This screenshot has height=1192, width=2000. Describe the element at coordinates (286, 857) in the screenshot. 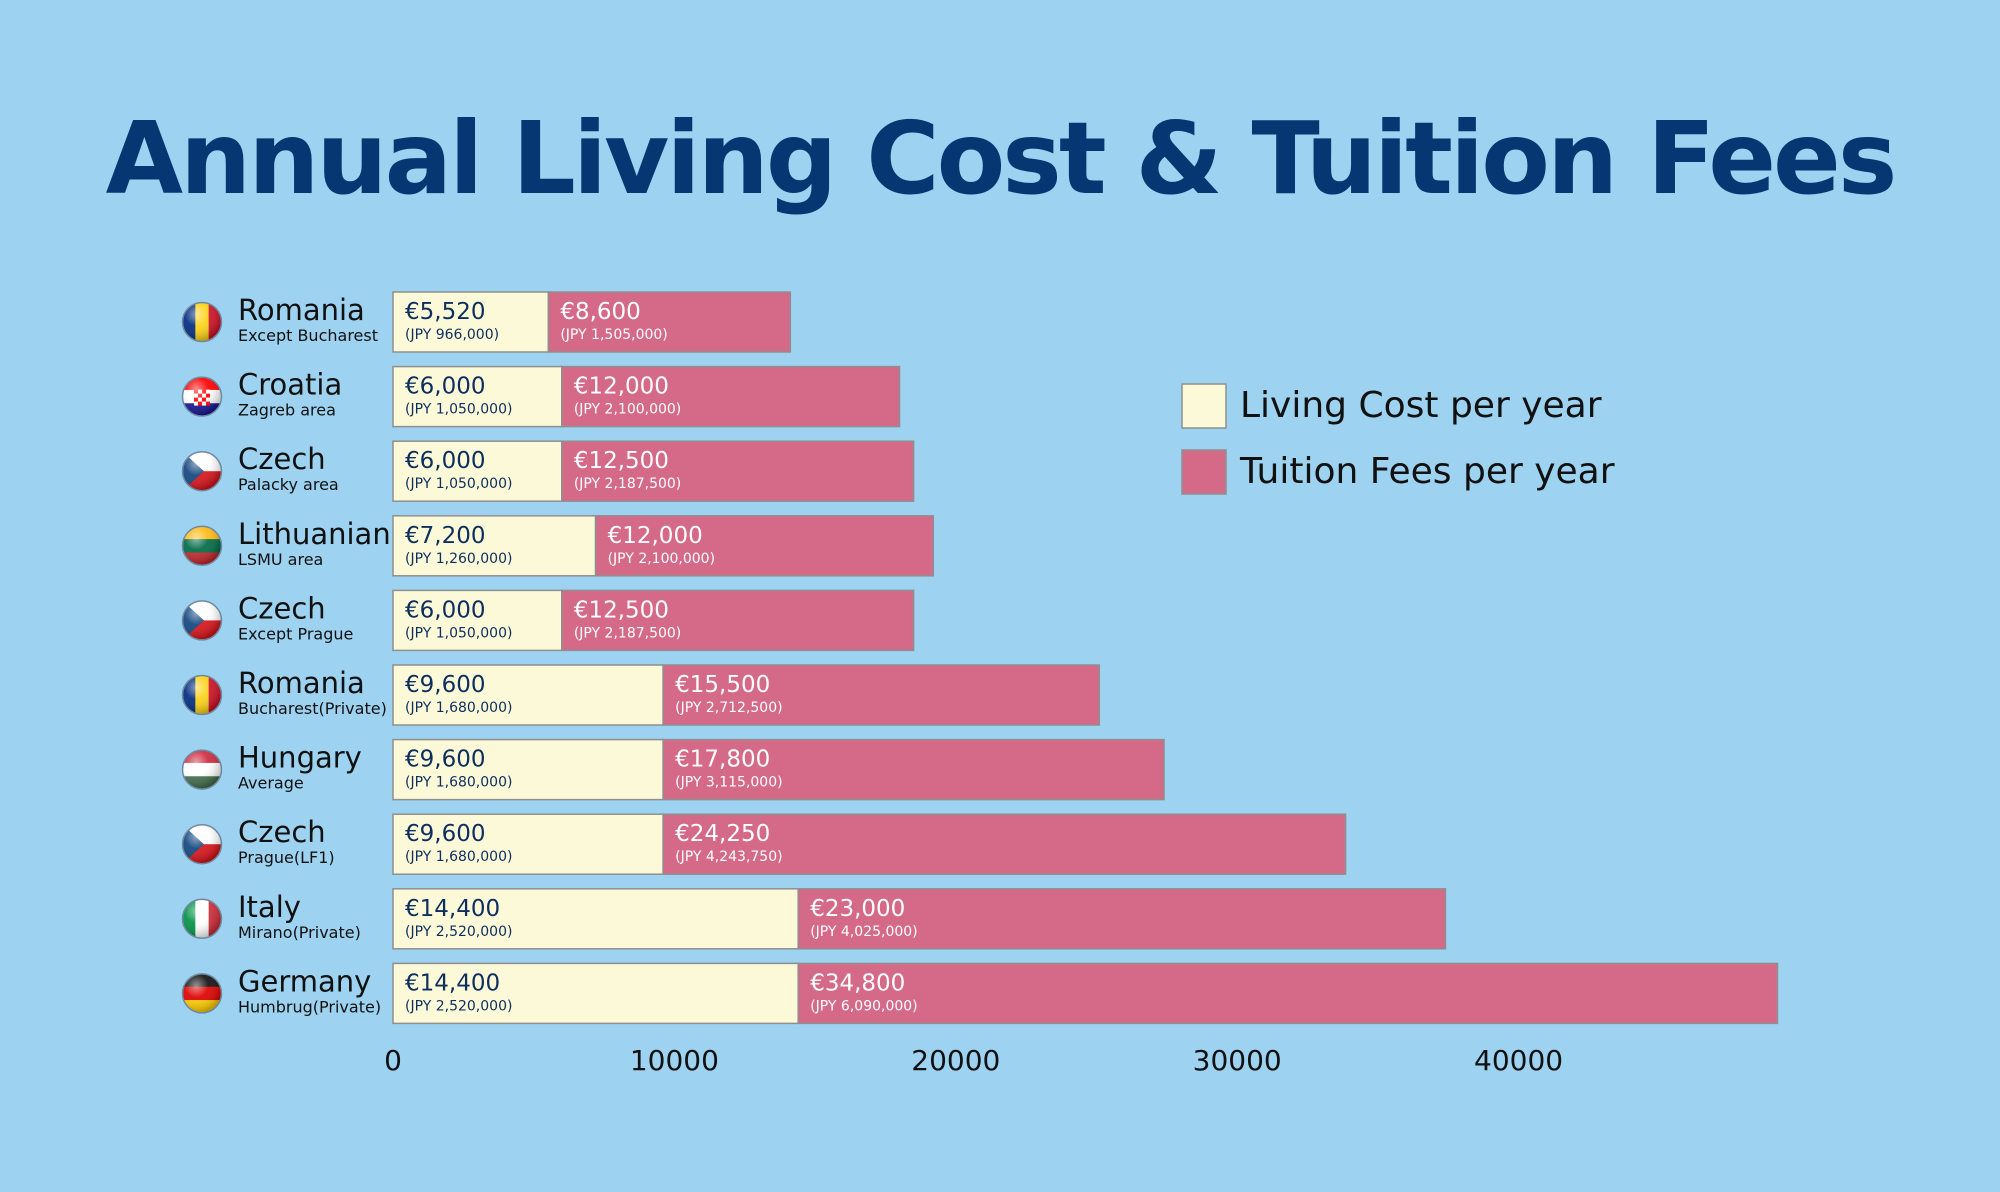

I see `region-label: Prague(LF1)` at that location.